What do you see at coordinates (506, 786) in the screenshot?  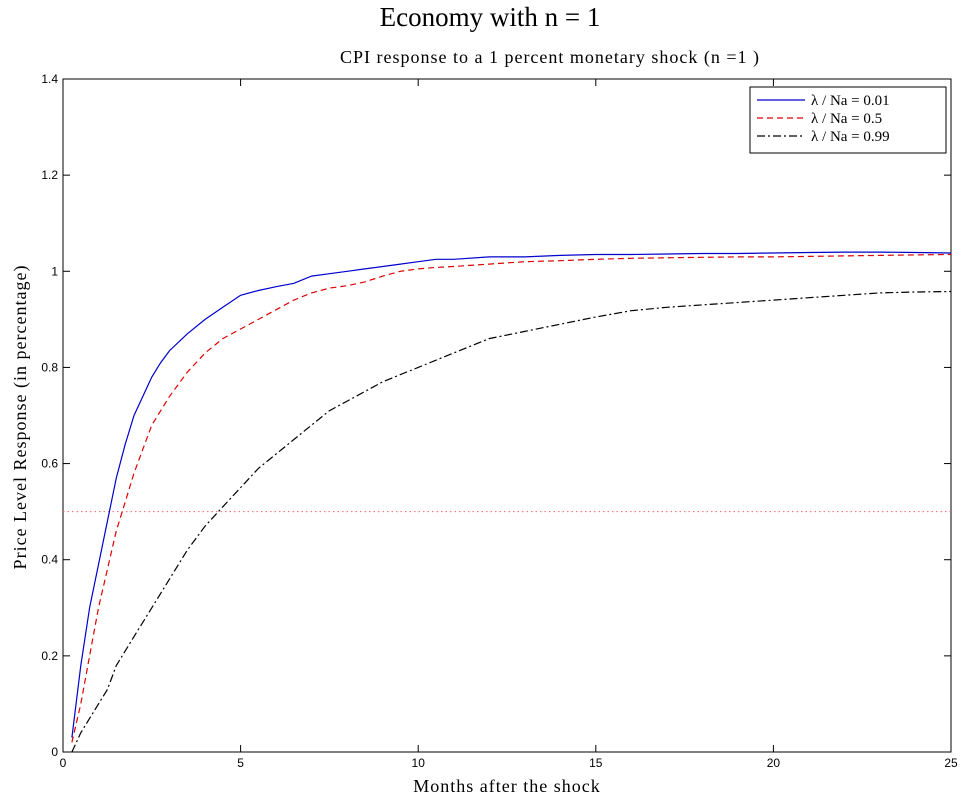 I see `x-axis-label: Months after the shock` at bounding box center [506, 786].